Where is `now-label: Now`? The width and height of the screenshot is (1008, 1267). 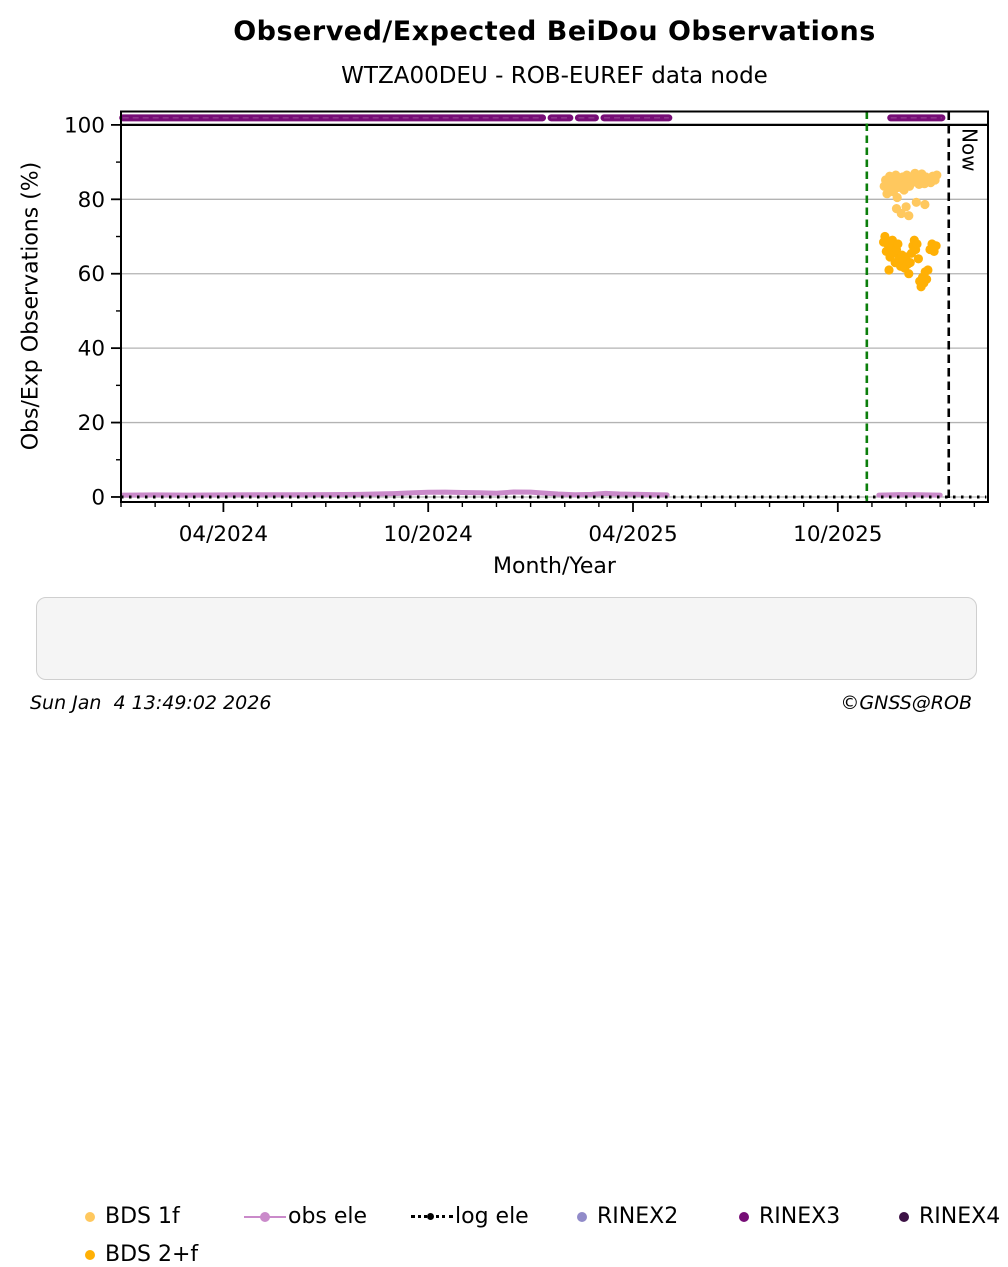 now-label: Now is located at coordinates (970, 150).